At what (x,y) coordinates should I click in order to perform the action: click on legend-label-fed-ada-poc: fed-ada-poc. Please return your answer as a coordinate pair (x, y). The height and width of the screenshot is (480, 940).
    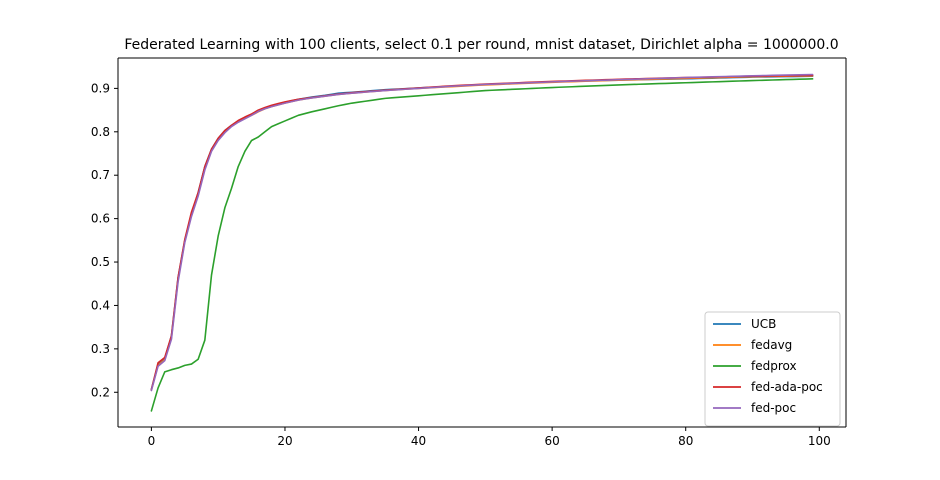
    Looking at the image, I should click on (787, 387).